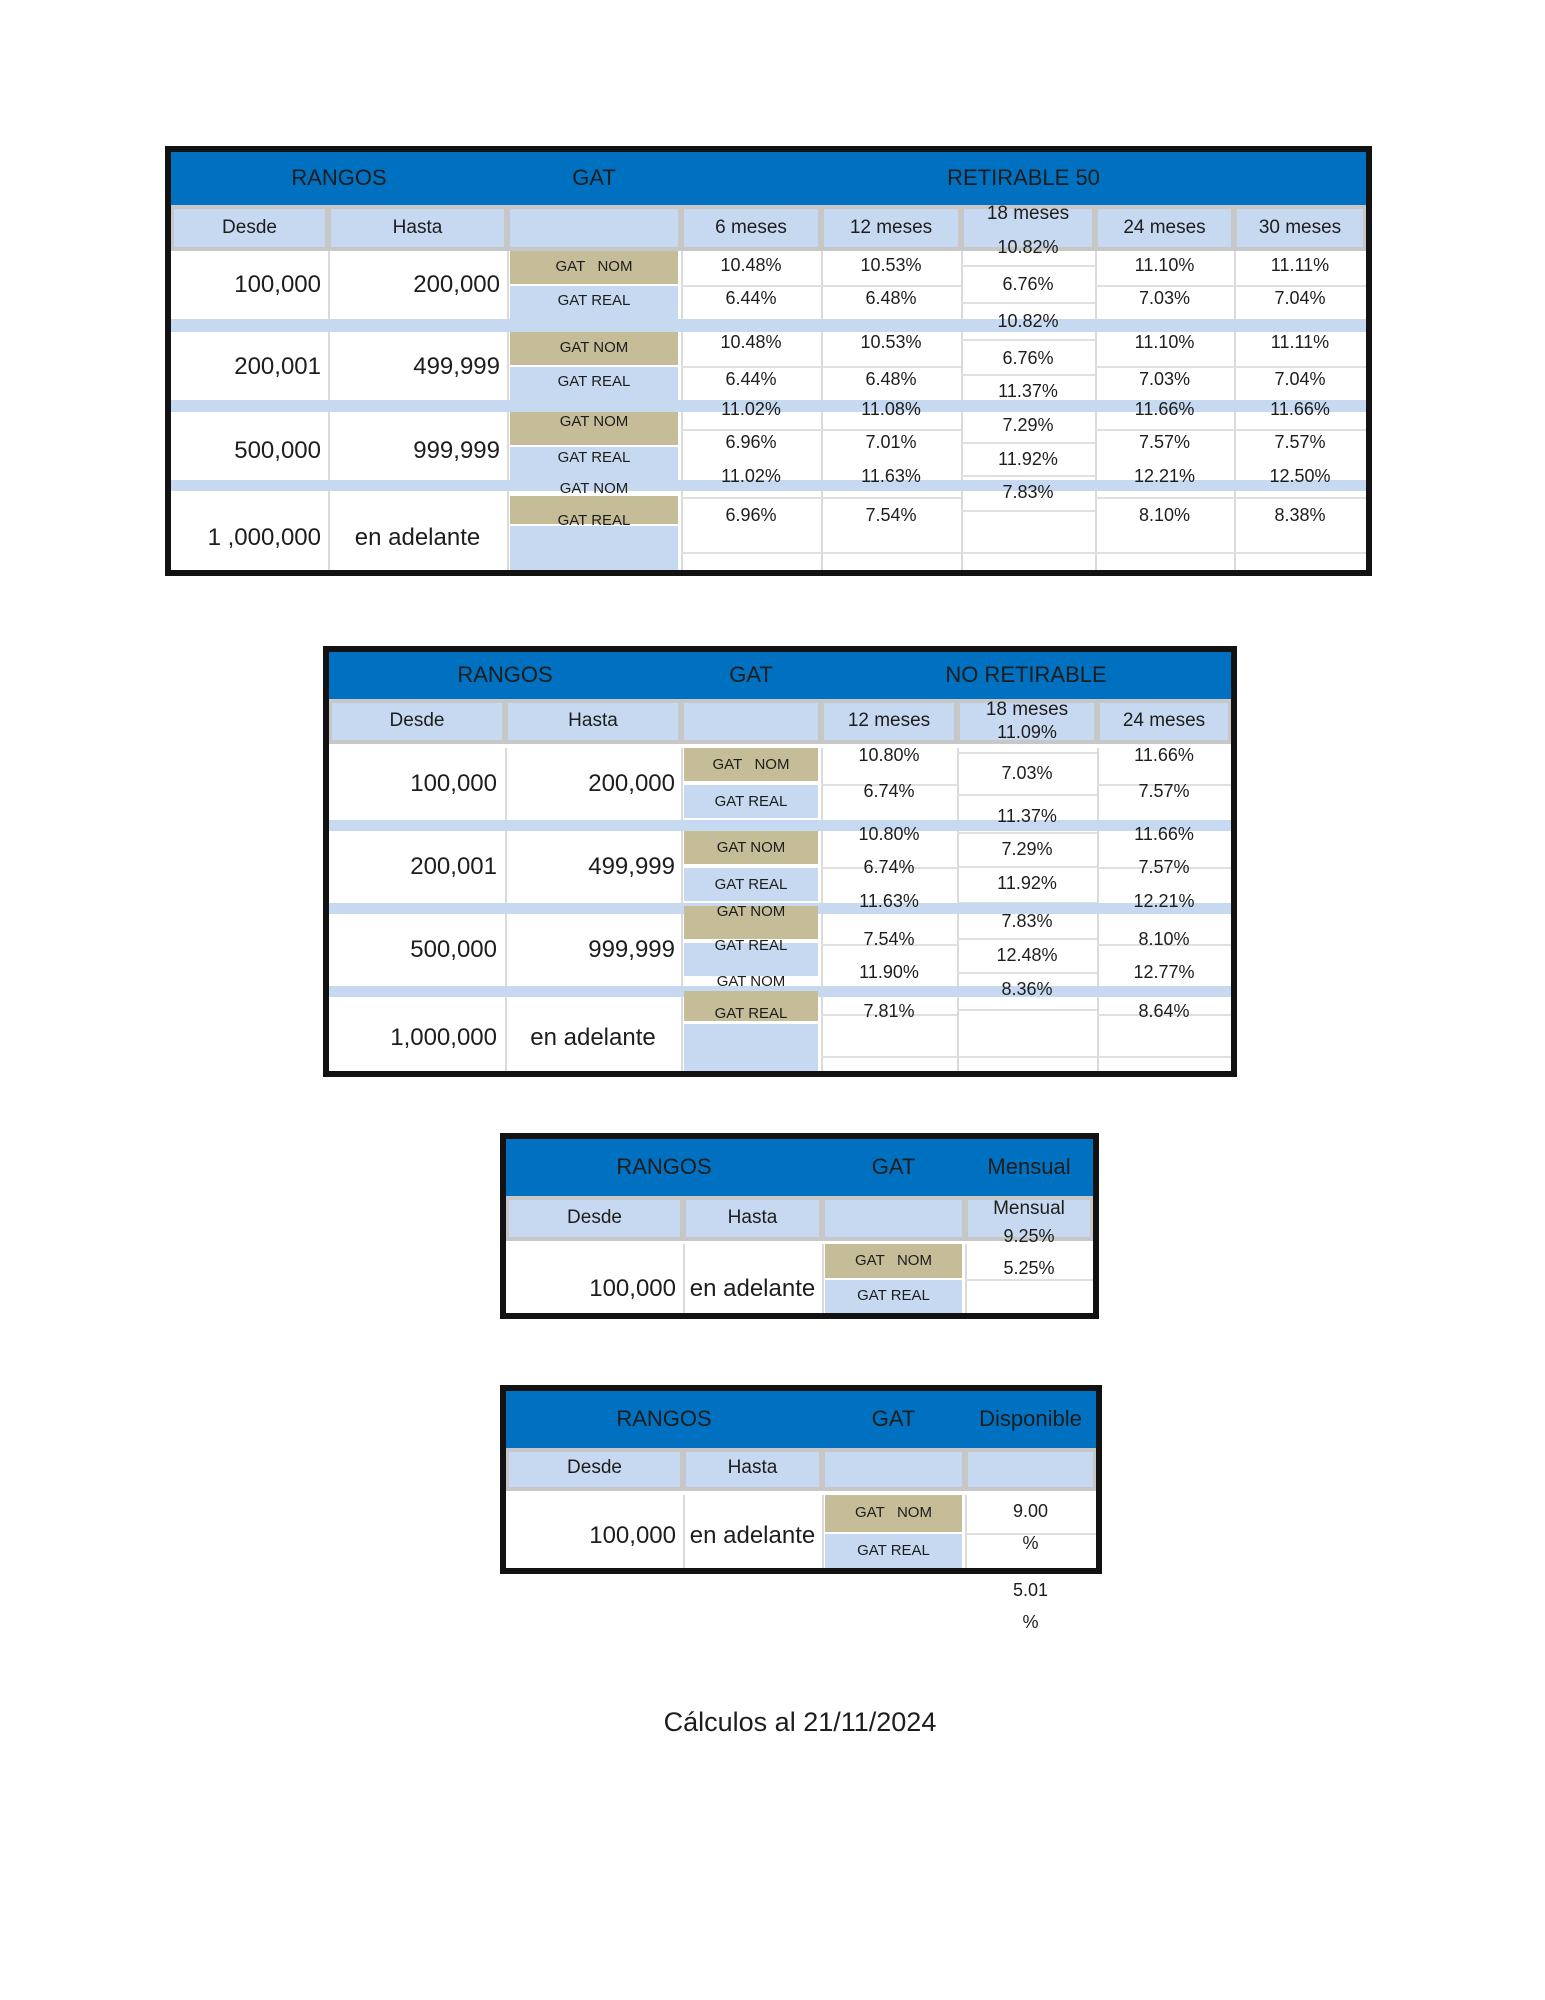 Image resolution: width=1545 pixels, height=2000 pixels. What do you see at coordinates (891, 409) in the screenshot?
I see `rate-value: 11.08%` at bounding box center [891, 409].